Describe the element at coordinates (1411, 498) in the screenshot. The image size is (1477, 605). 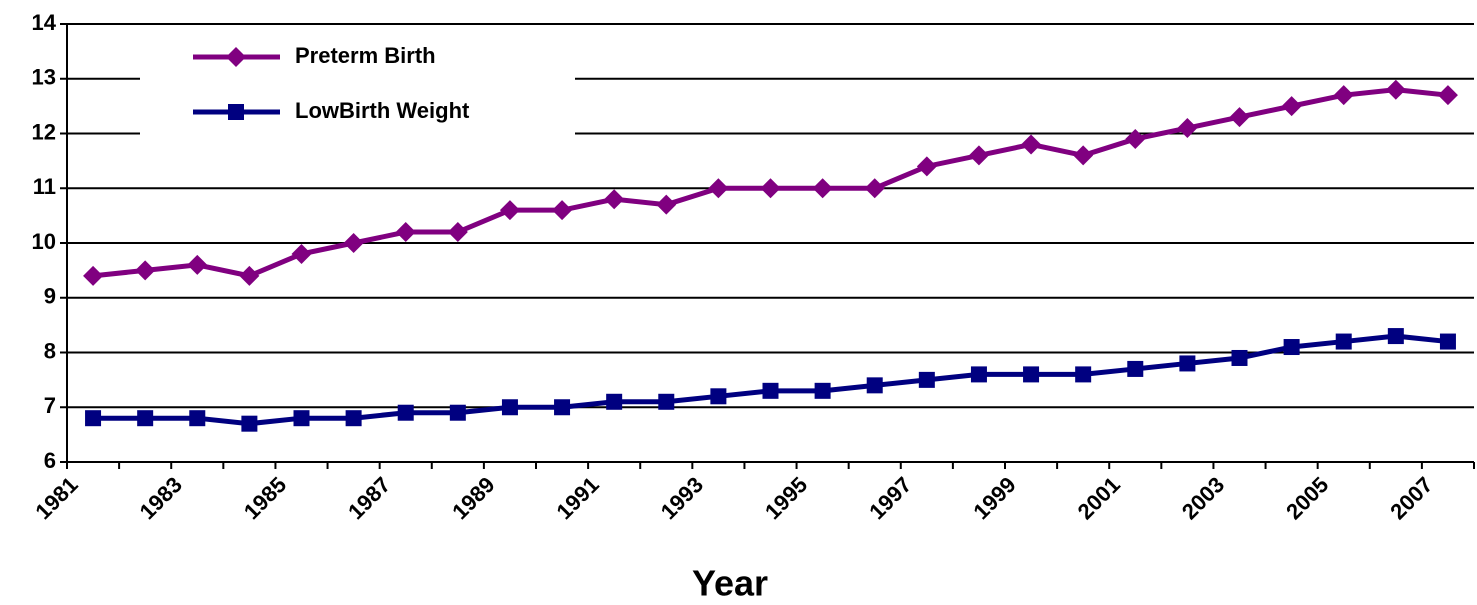
I see `x-tick-label: 2007` at that location.